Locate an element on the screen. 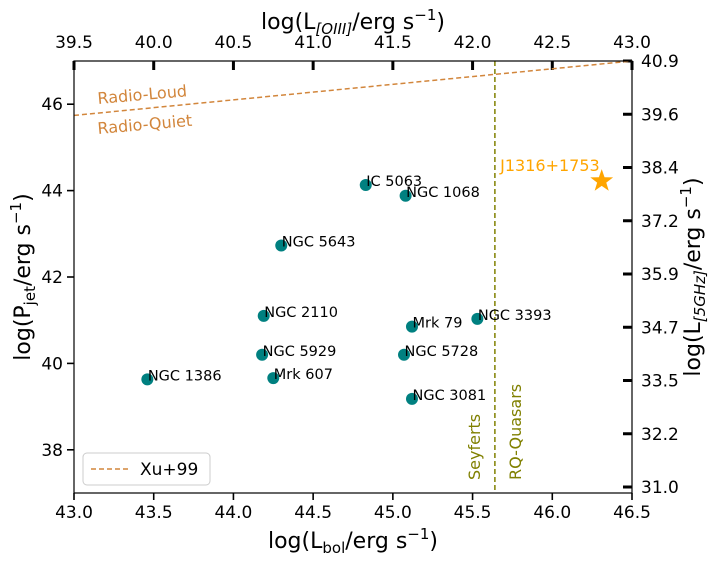  top-tick-label: 41.5 is located at coordinates (393, 43).